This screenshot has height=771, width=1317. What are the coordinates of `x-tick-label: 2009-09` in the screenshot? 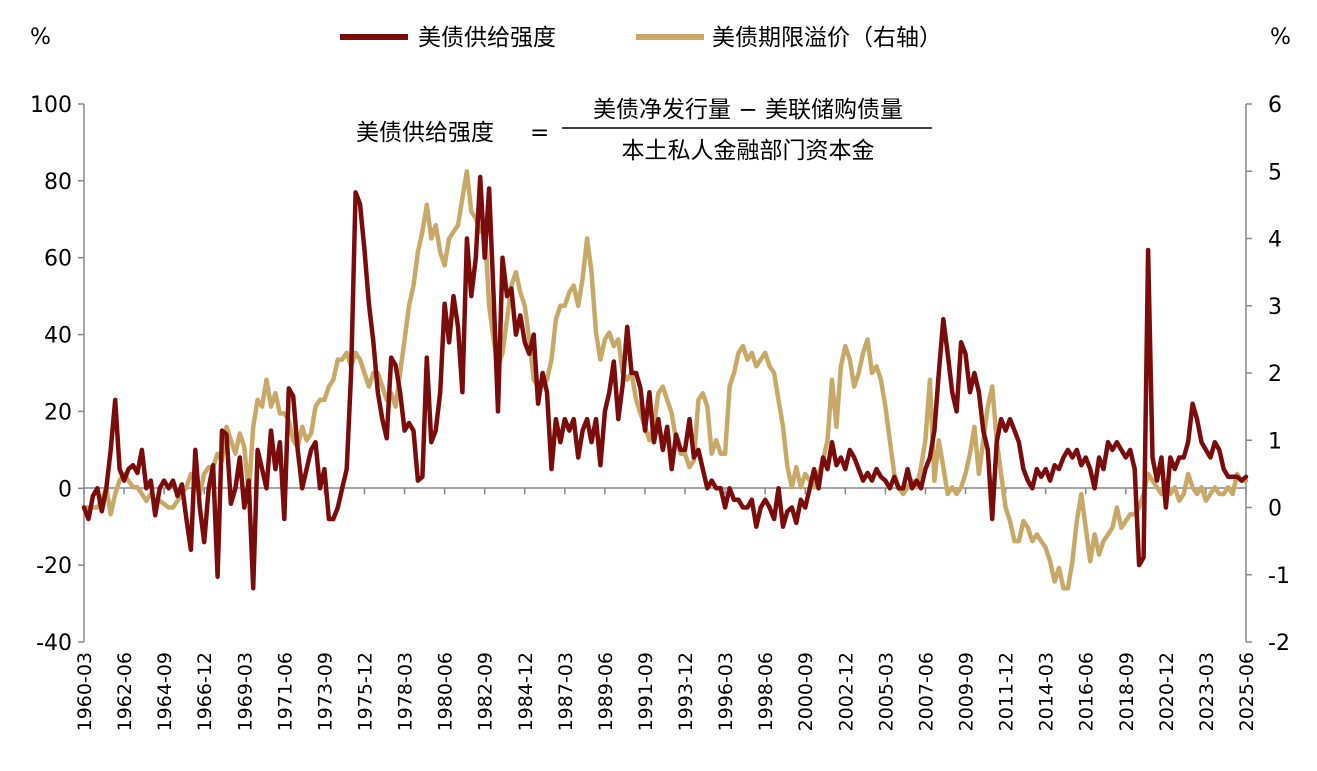 It's located at (967, 691).